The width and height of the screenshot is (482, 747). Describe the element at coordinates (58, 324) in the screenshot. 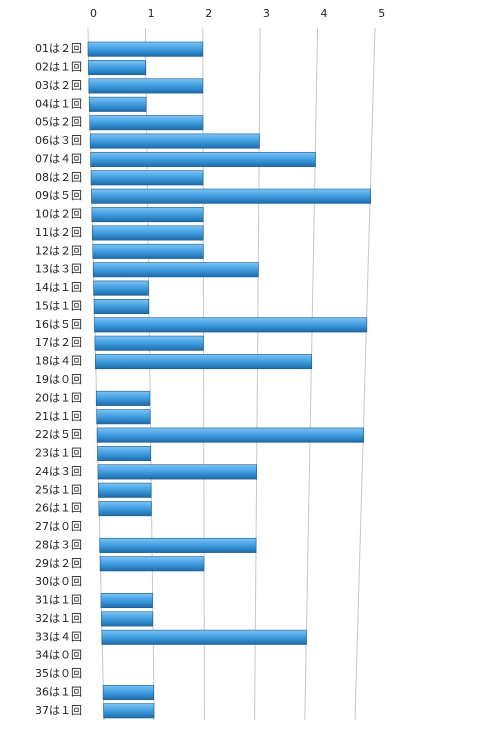

I see `y-tick-label: 16は５回` at that location.